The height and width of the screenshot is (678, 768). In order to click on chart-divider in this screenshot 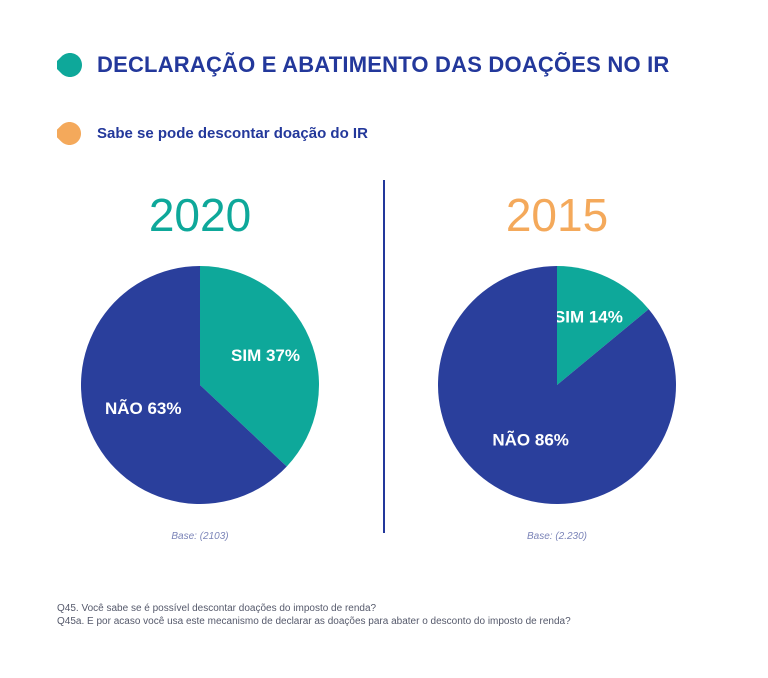, I will do `click(384, 356)`.